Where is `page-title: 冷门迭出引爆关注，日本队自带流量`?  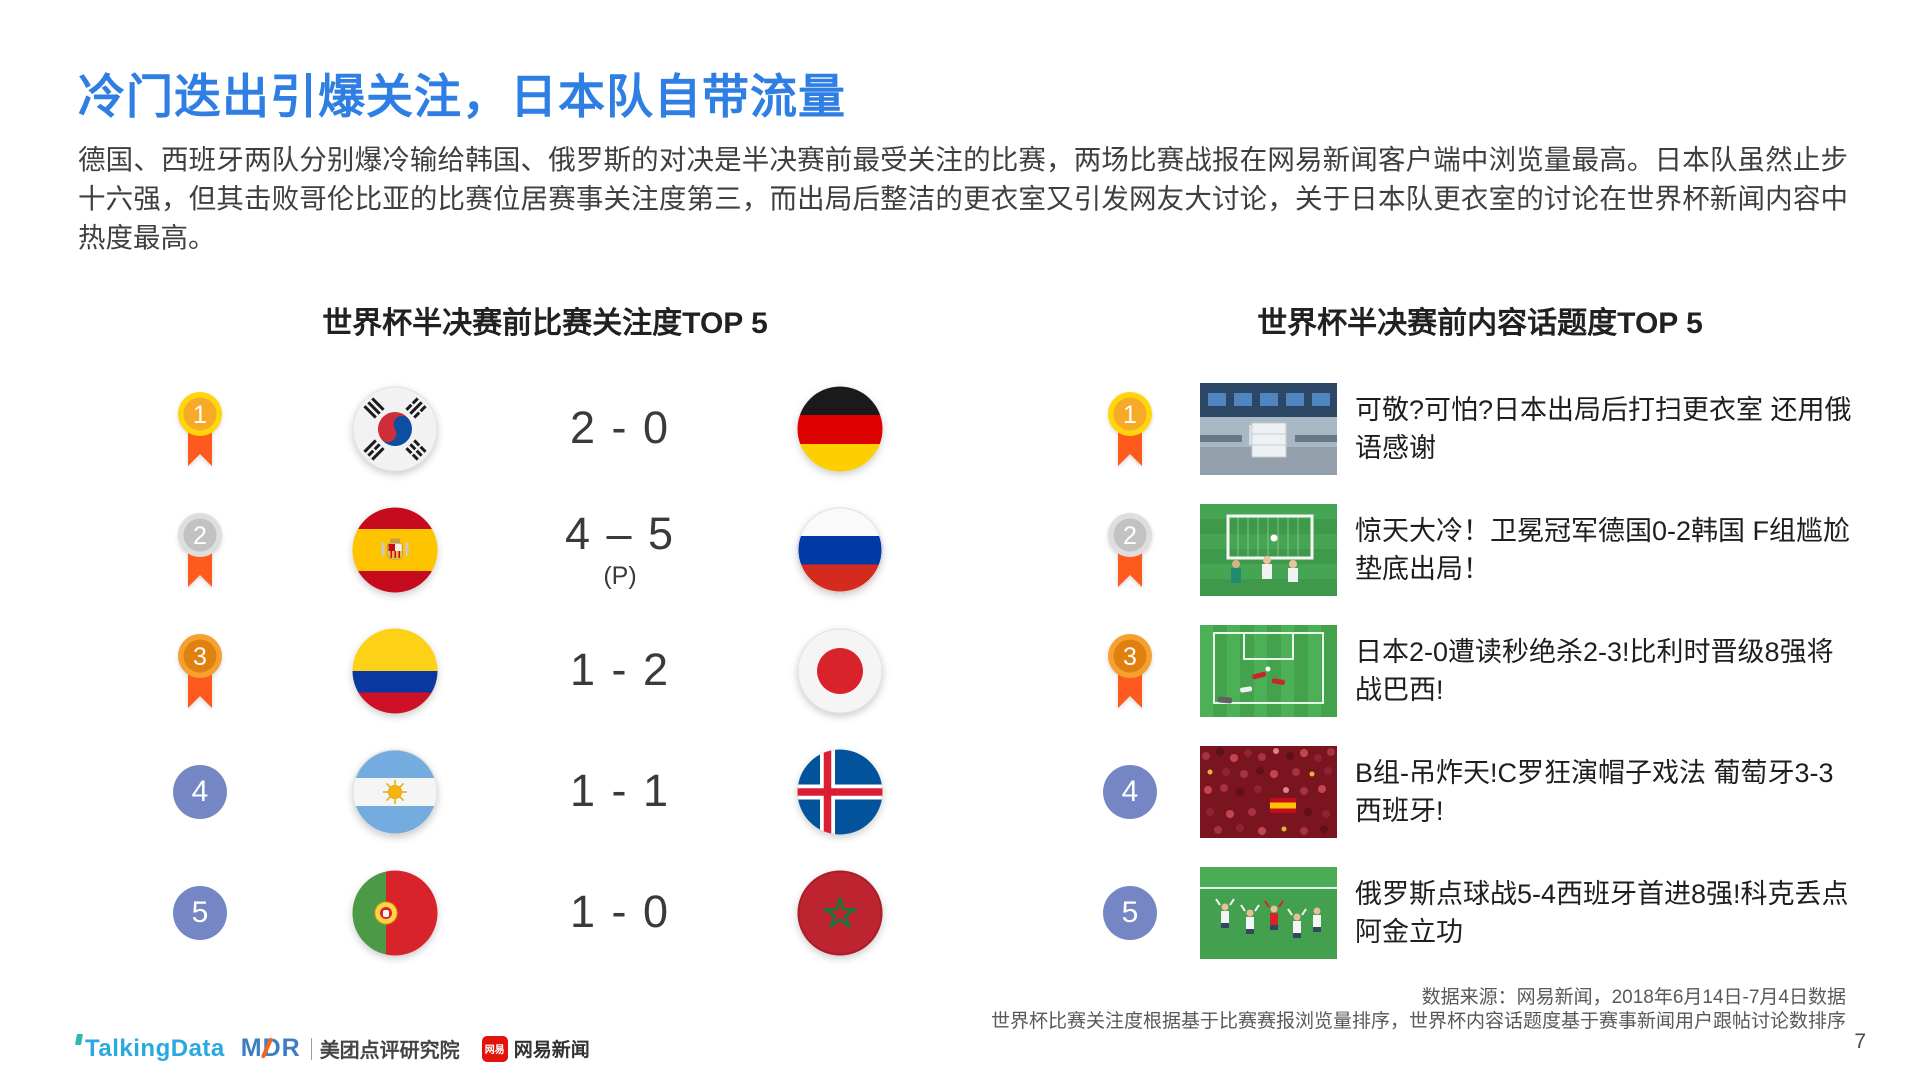
page-title: 冷门迭出引爆关注，日本队自带流量 is located at coordinates (462, 96).